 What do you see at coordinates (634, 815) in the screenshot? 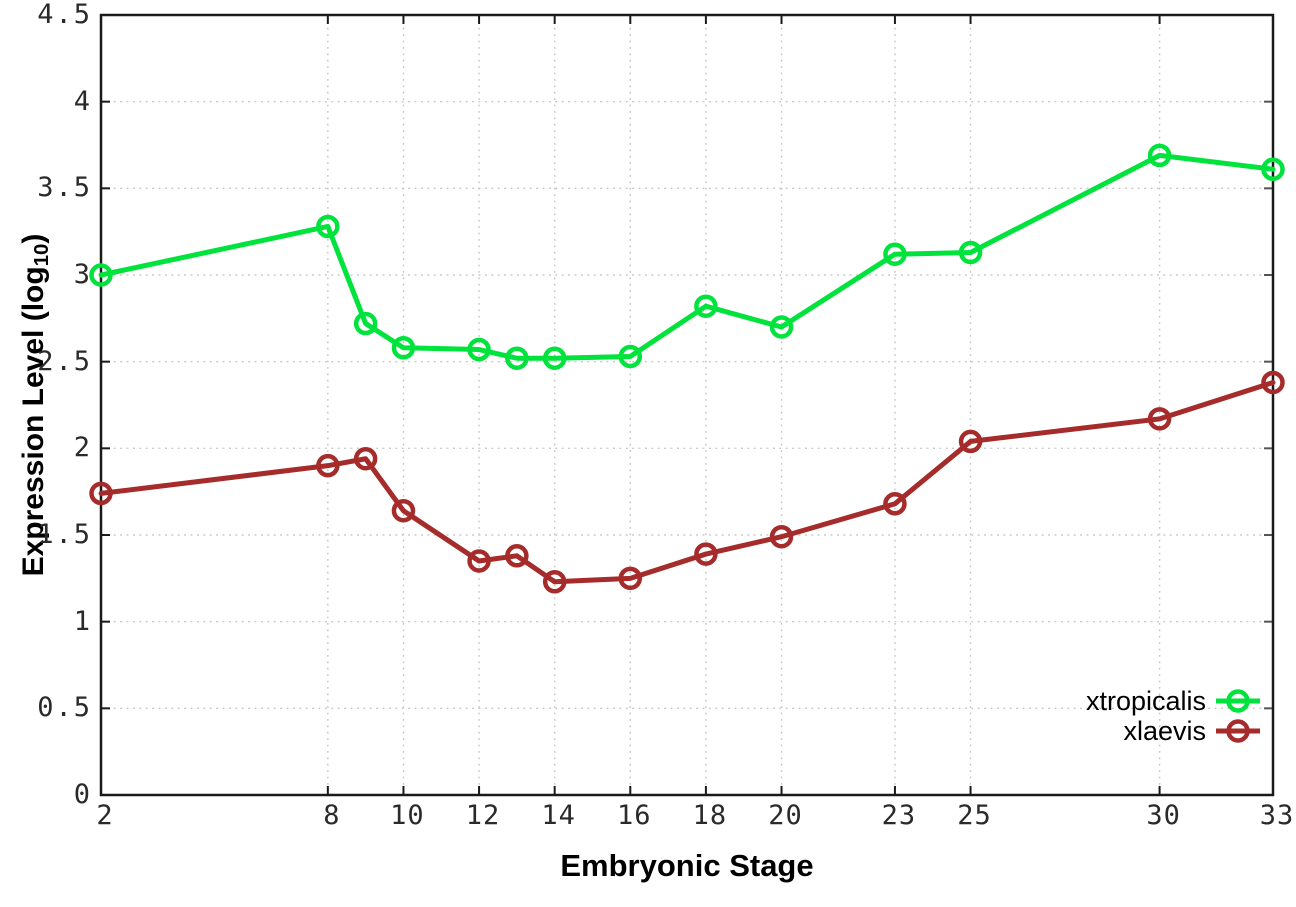
I see `x-tick-label: 16` at bounding box center [634, 815].